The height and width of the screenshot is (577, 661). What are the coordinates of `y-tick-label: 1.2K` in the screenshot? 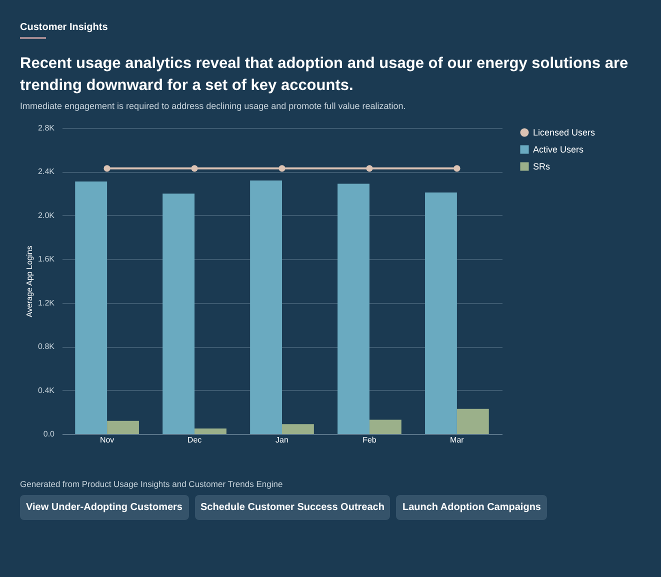 It's located at (47, 303).